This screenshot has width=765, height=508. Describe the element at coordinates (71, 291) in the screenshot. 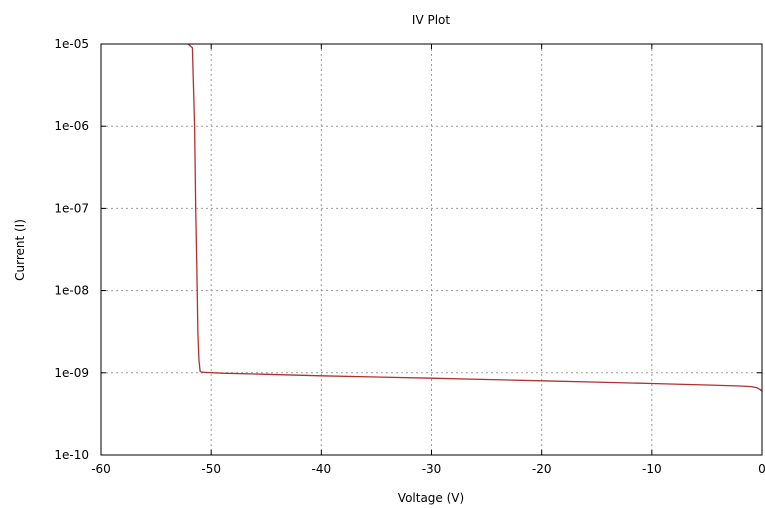

I see `y-tick-label: 1e-08` at that location.